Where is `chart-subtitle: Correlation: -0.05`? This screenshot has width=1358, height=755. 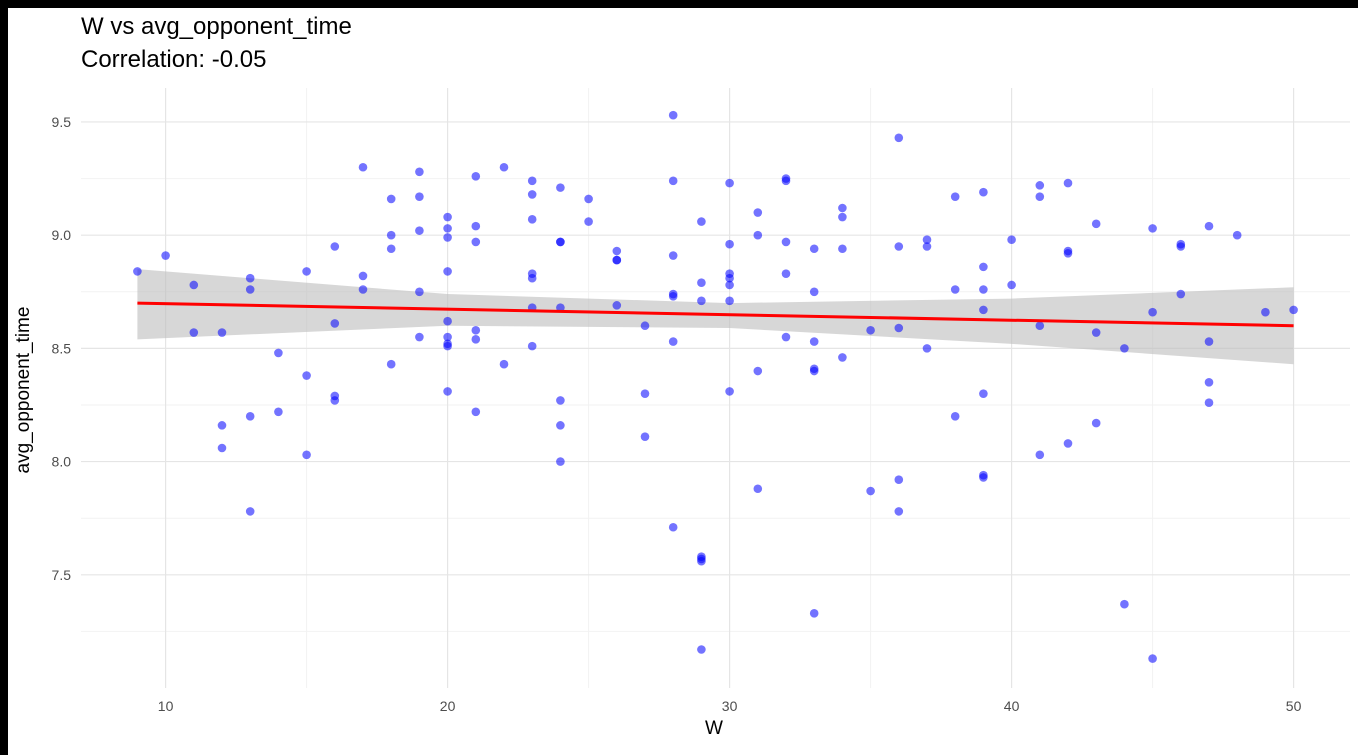 chart-subtitle: Correlation: -0.05 is located at coordinates (174, 59).